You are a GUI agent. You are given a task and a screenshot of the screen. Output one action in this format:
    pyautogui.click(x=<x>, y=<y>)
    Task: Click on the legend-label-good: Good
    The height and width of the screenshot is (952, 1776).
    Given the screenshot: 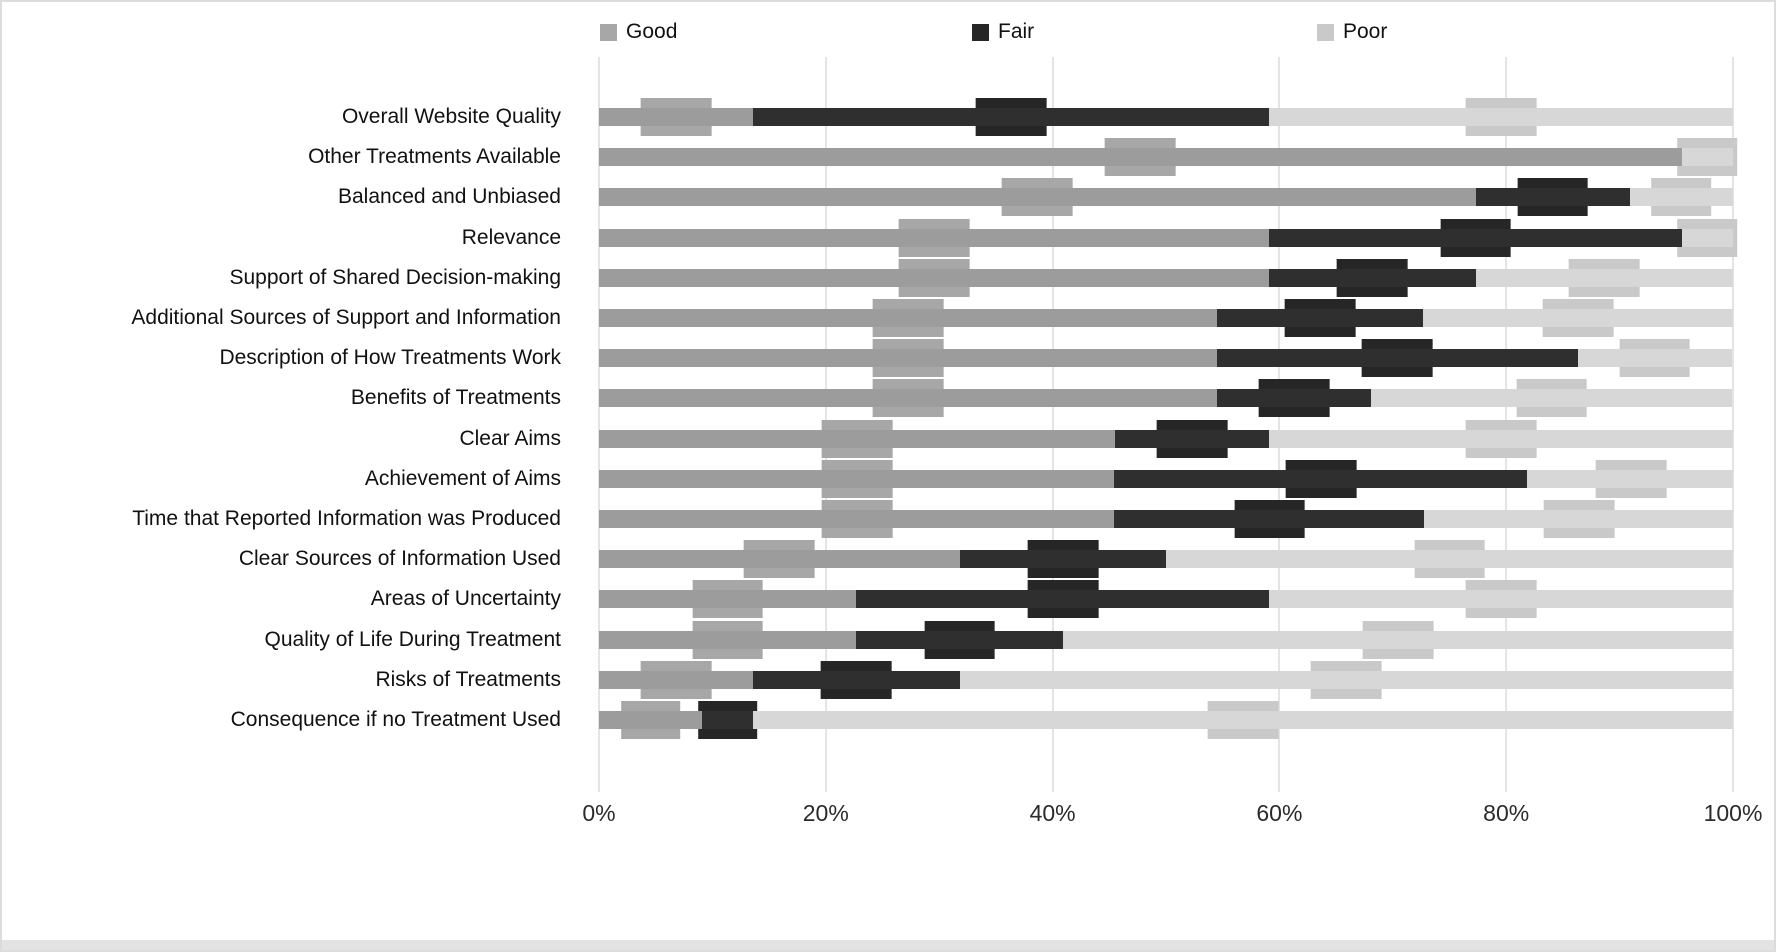 What is the action you would take?
    pyautogui.click(x=652, y=31)
    